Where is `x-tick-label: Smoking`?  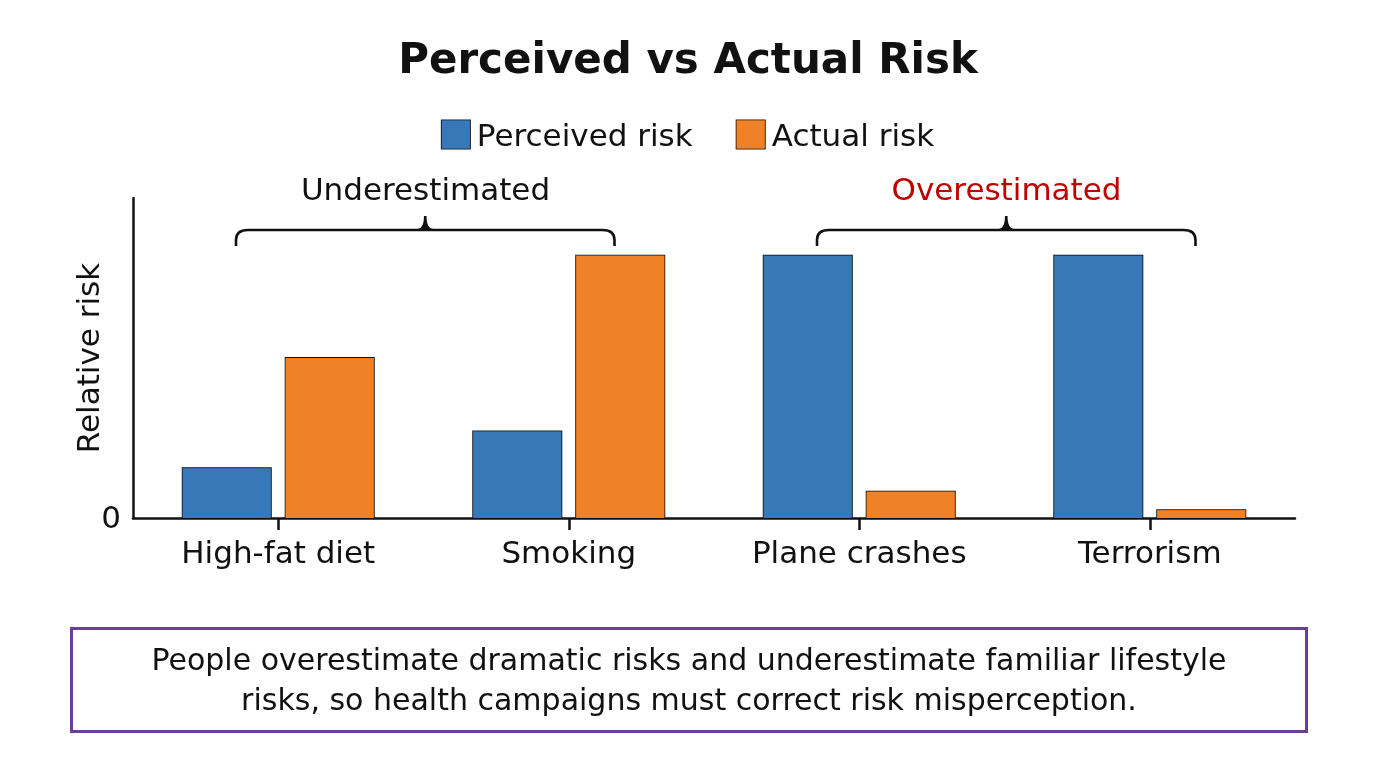
x-tick-label: Smoking is located at coordinates (569, 551).